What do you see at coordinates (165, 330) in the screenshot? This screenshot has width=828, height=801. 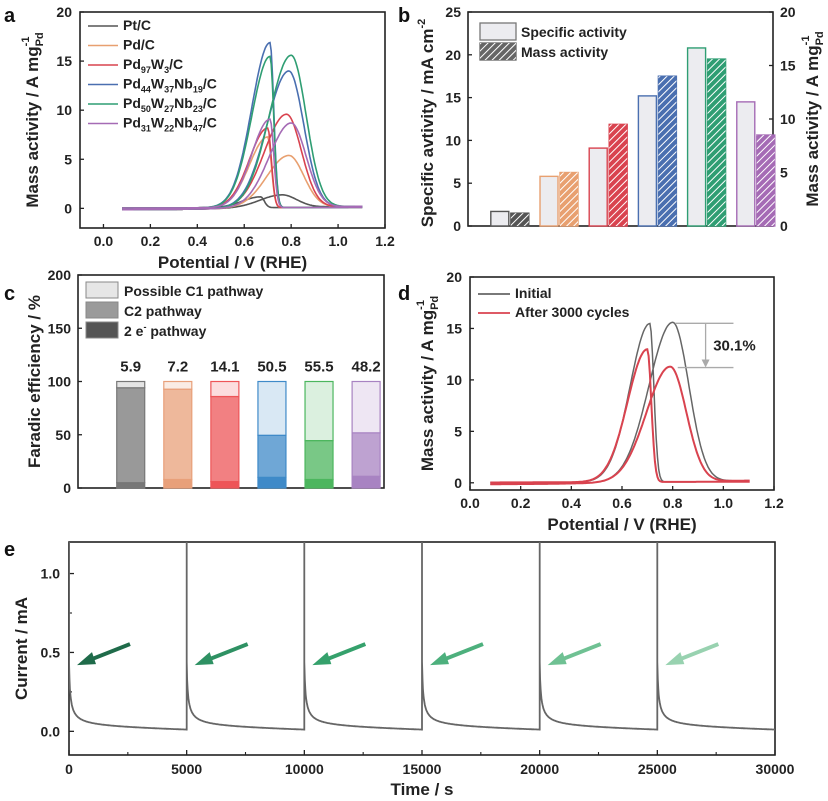 I see `legend-label: 2 e- pathway` at bounding box center [165, 330].